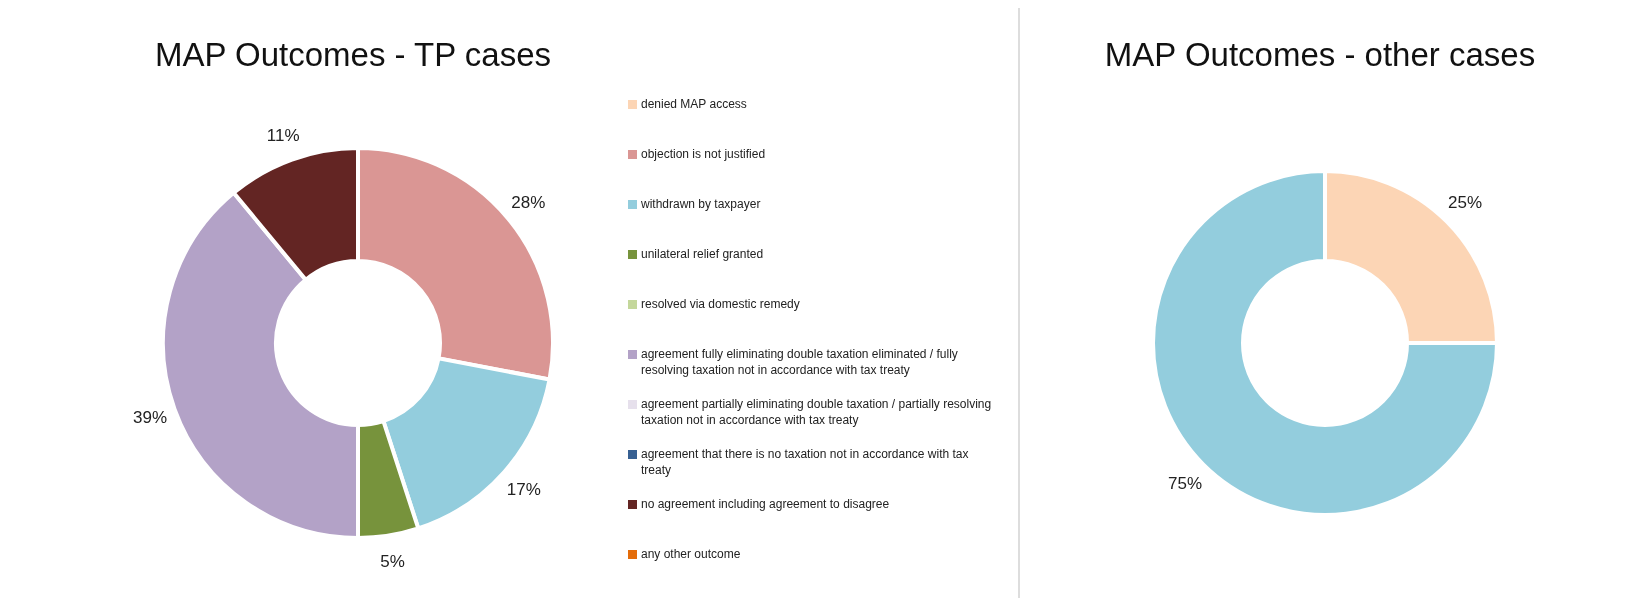 The width and height of the screenshot is (1636, 606). What do you see at coordinates (817, 412) in the screenshot?
I see `legend-label: agreement partially eliminating double taxation / partially resolving taxation not in accordance with tax treaty` at bounding box center [817, 412].